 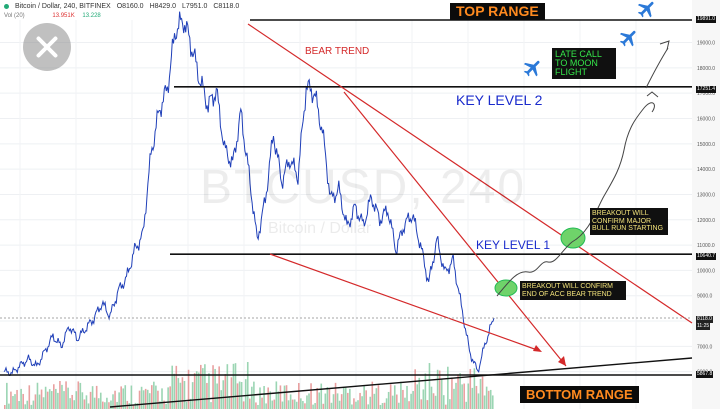 I want to click on bottom-range-label: BOTTOM RANGE, so click(x=579, y=394).